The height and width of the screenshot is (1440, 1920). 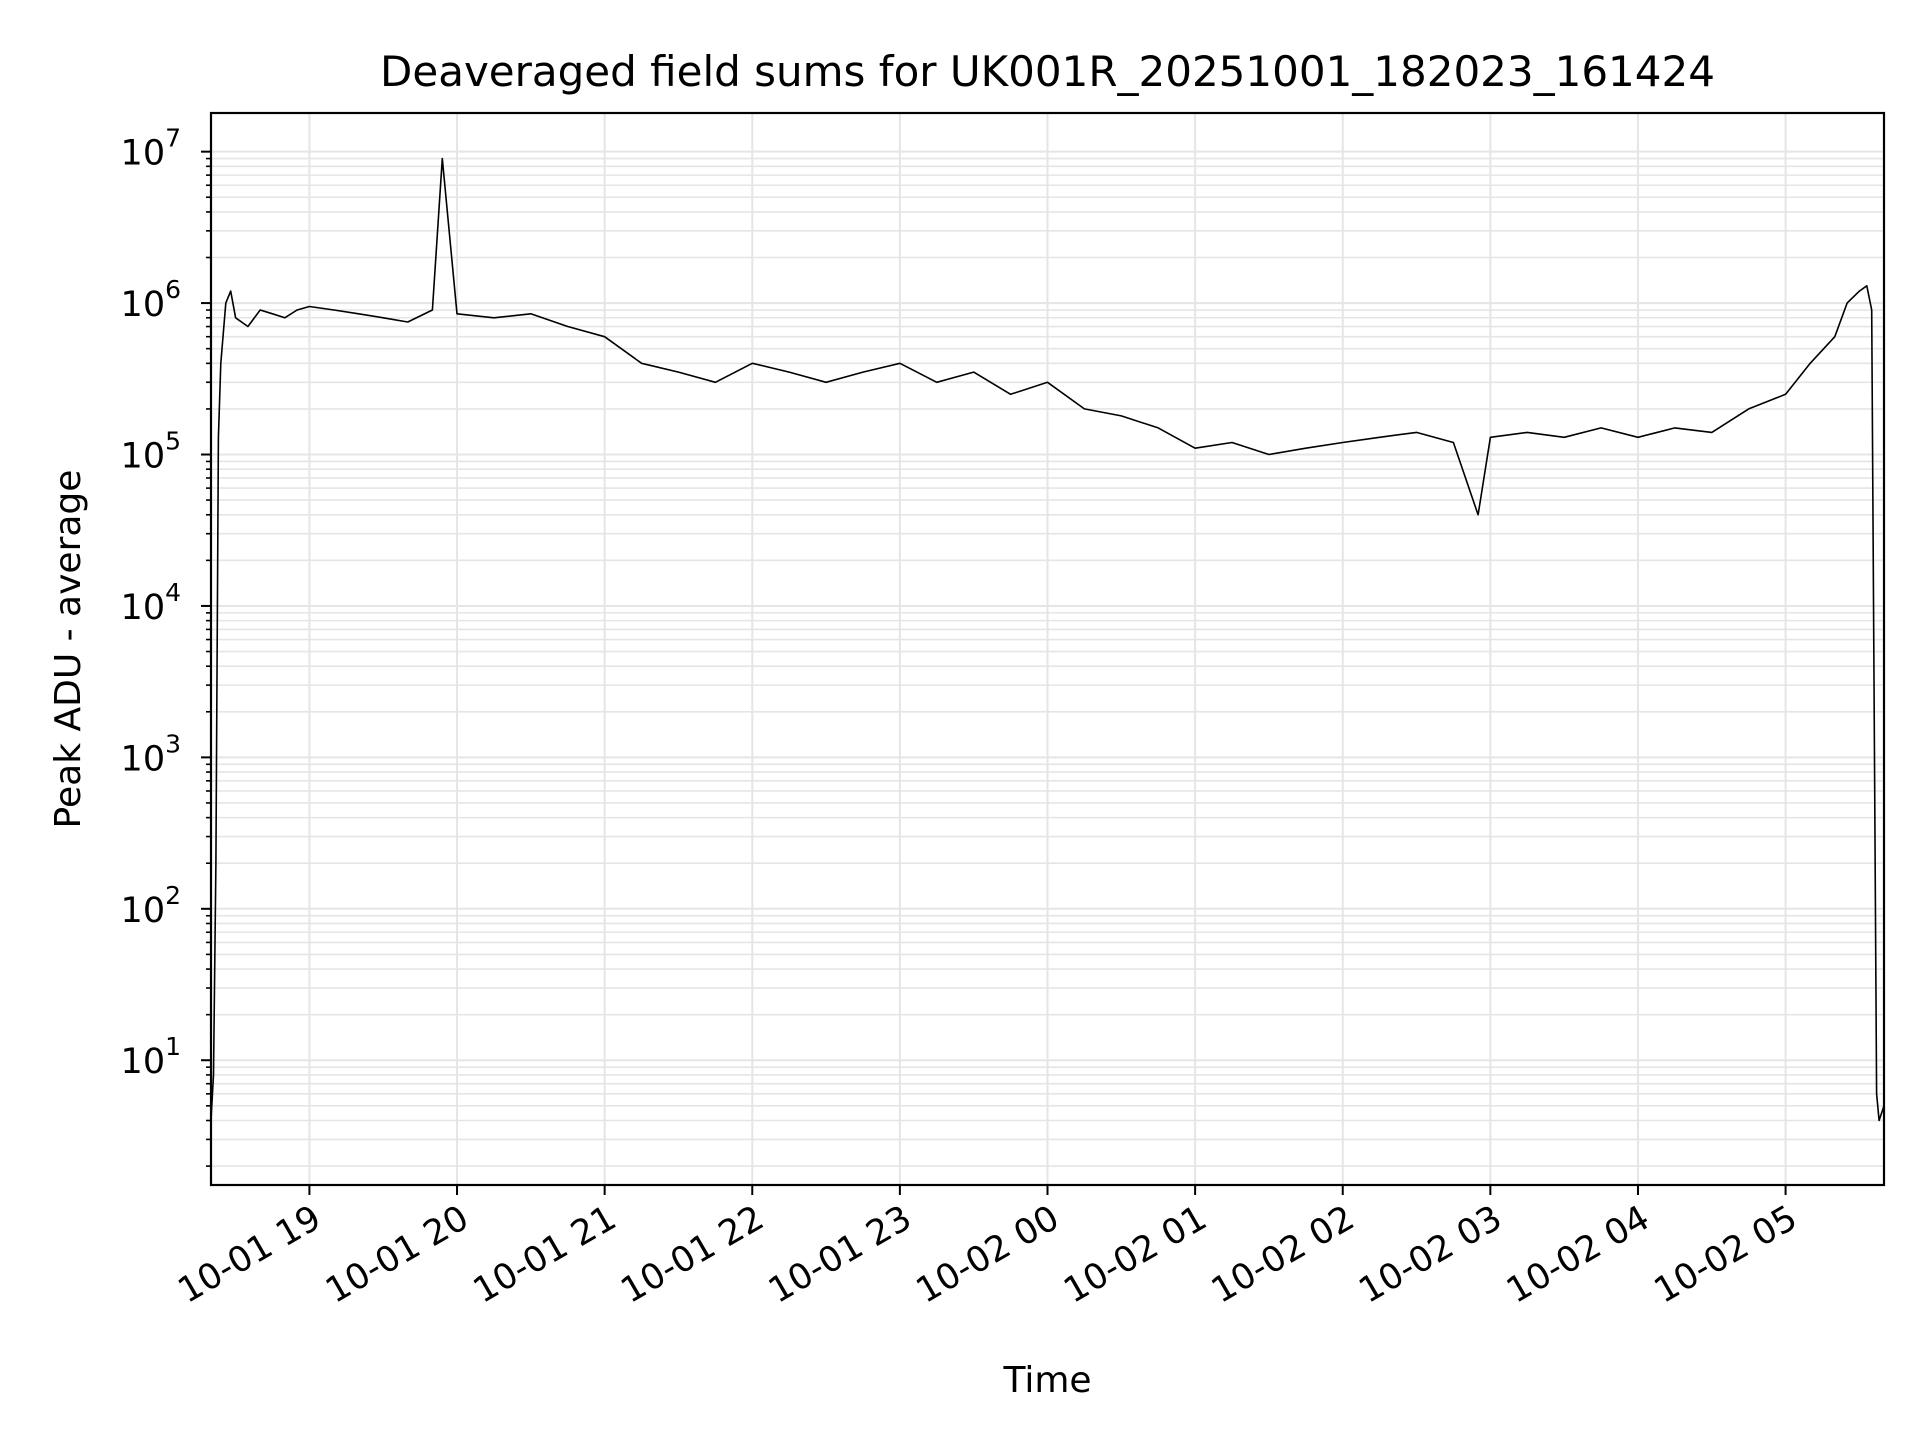 What do you see at coordinates (397, 1254) in the screenshot?
I see `x-tick-label: 10-01 20` at bounding box center [397, 1254].